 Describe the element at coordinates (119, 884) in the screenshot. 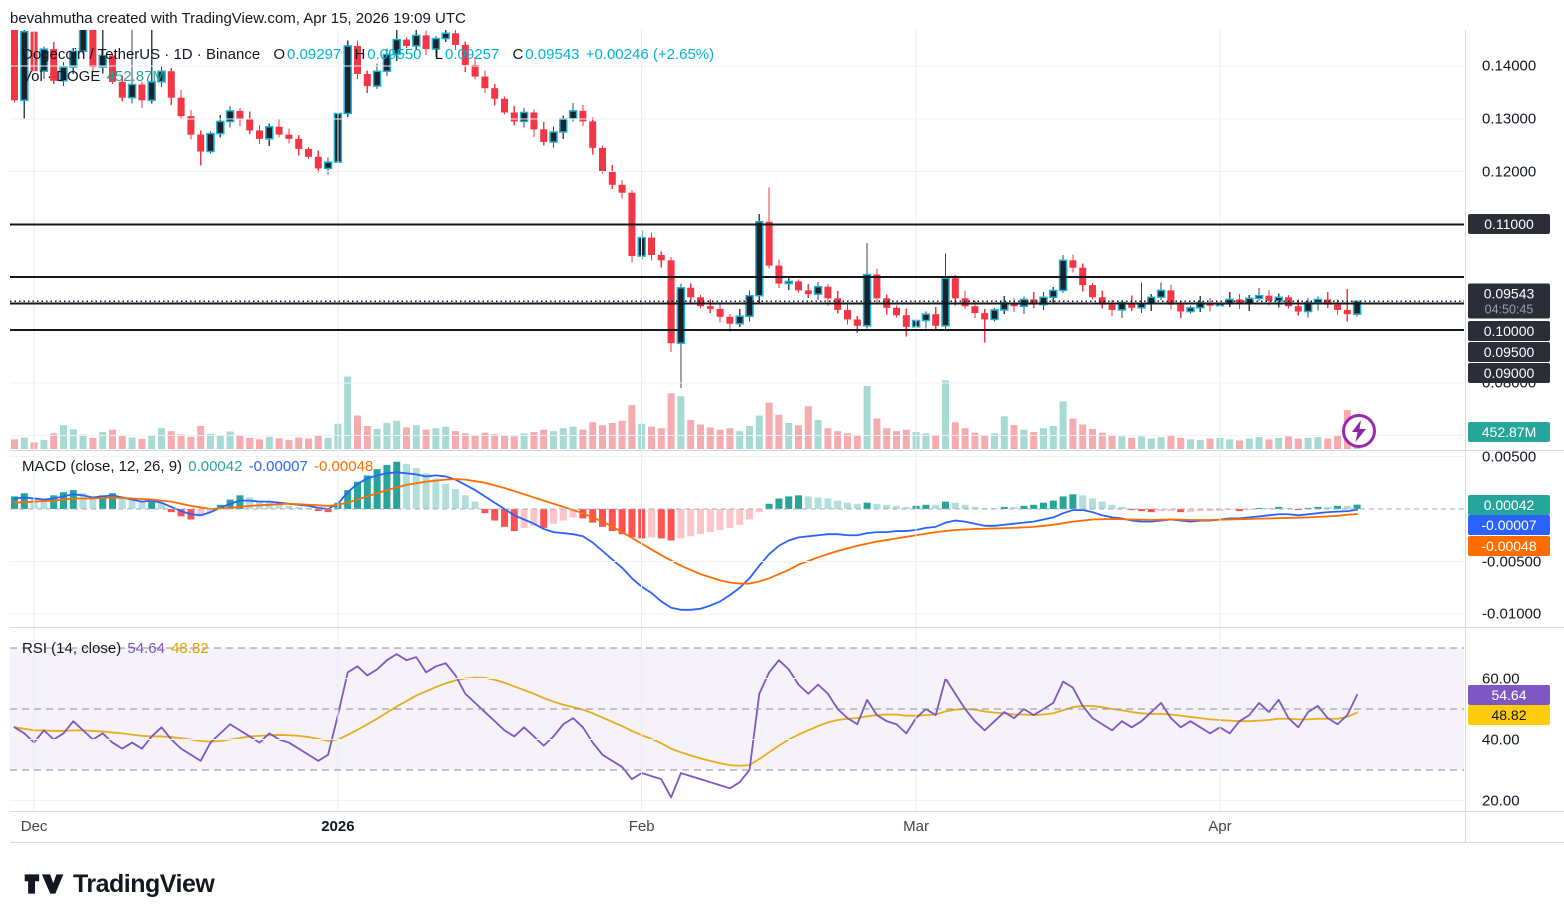

I see `tradingview-logo: TradingView` at that location.